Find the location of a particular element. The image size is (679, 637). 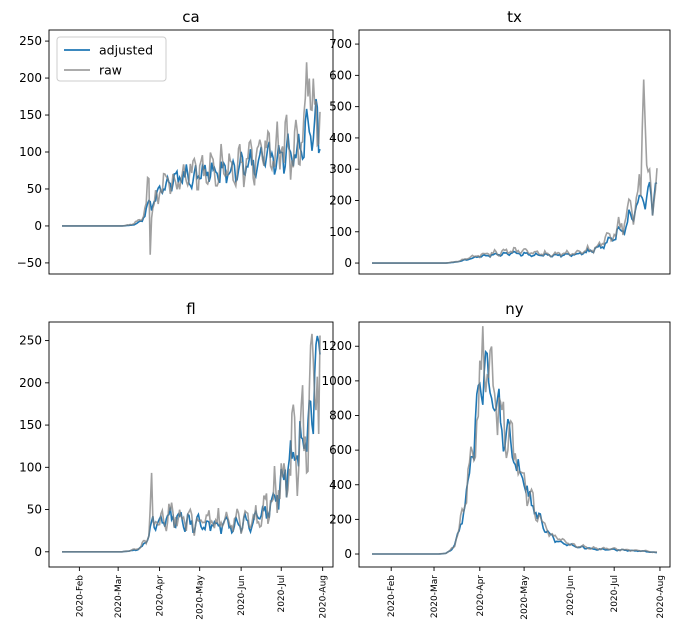

y-tick-label: 500 is located at coordinates (340, 107).